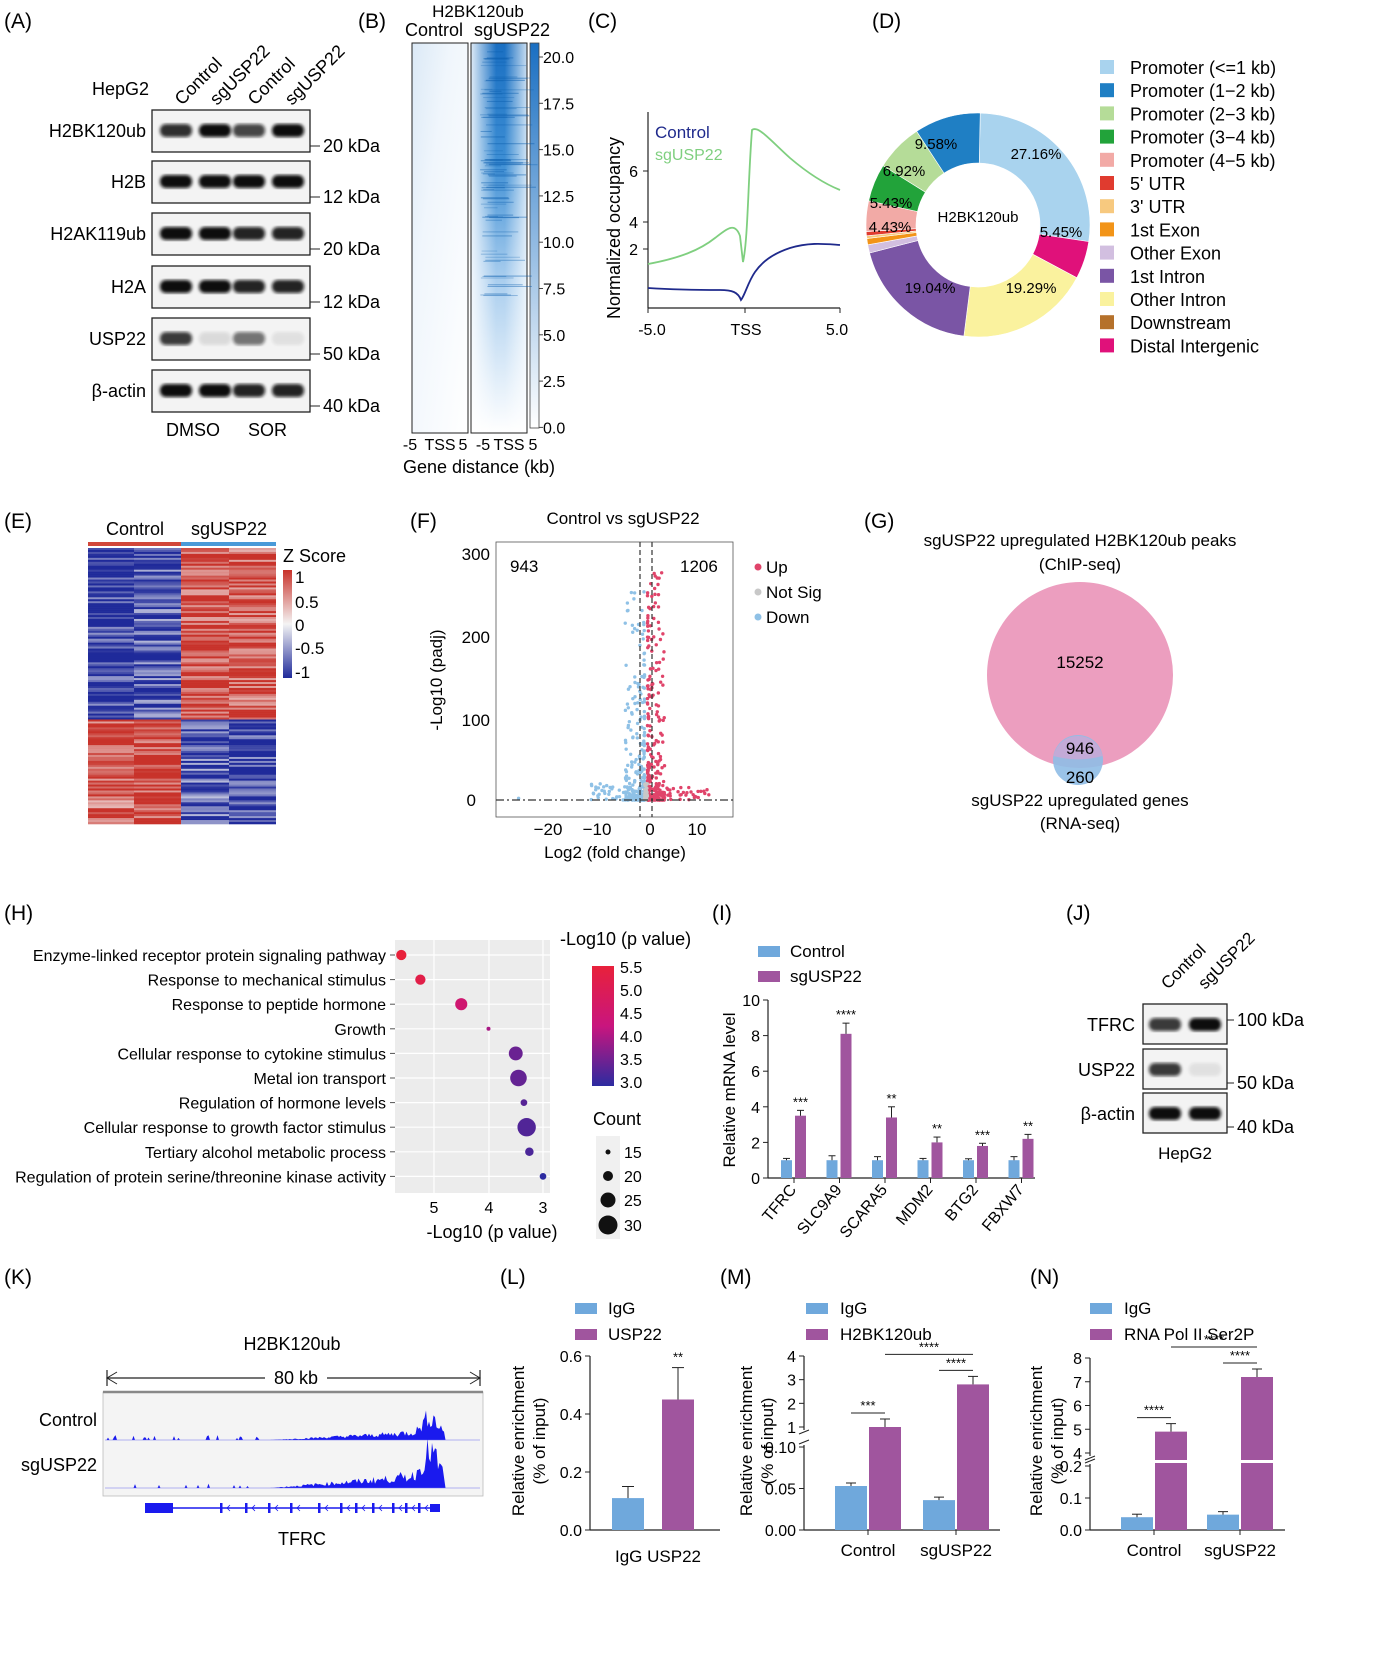 This screenshot has width=1400, height=1675. Describe the element at coordinates (767, 1441) in the screenshot. I see `y-axis-label-unit: (% of input)` at that location.